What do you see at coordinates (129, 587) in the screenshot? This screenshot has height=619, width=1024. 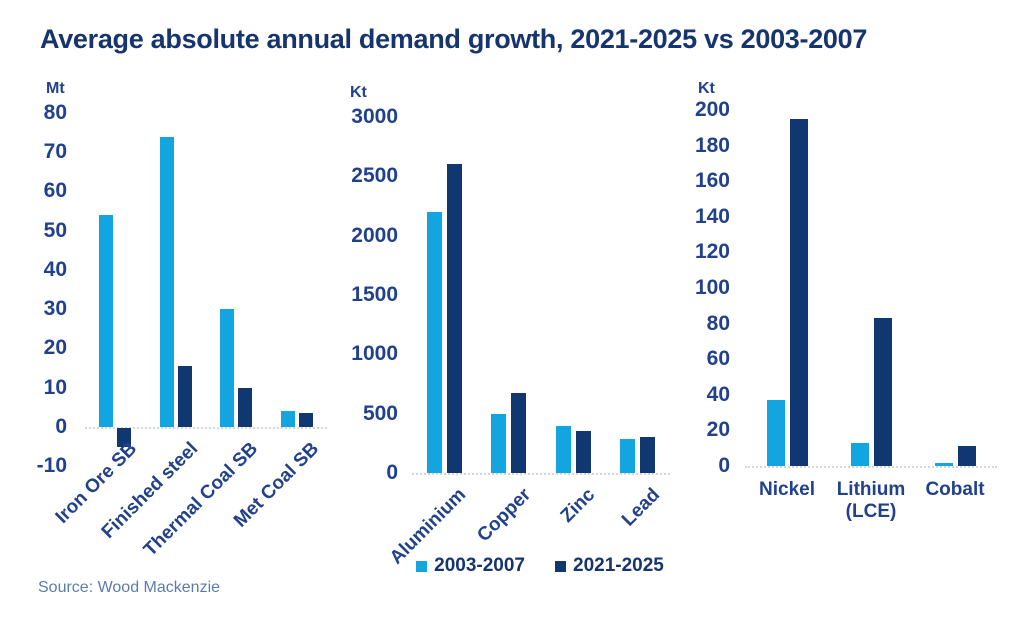 I see `source-note: Source: Wood Mackenzie` at bounding box center [129, 587].